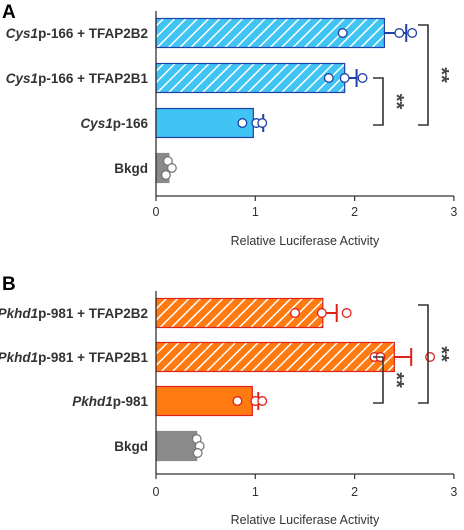  I want to click on category-label-suffix: p-166, so click(131, 123).